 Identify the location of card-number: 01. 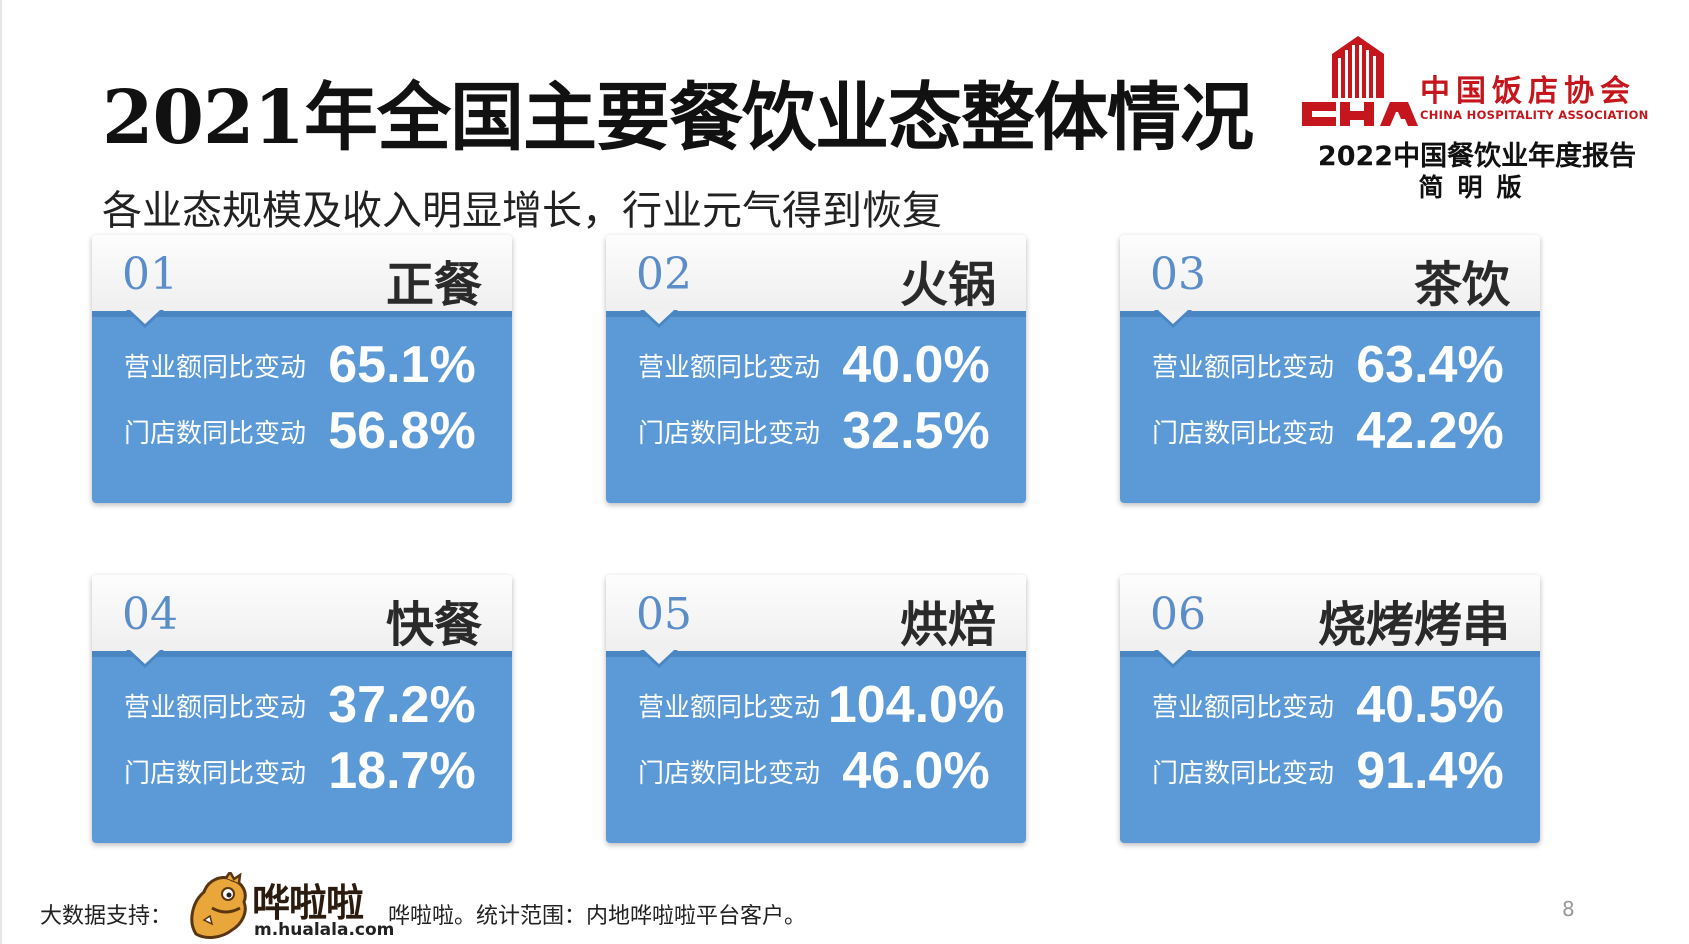
(150, 274).